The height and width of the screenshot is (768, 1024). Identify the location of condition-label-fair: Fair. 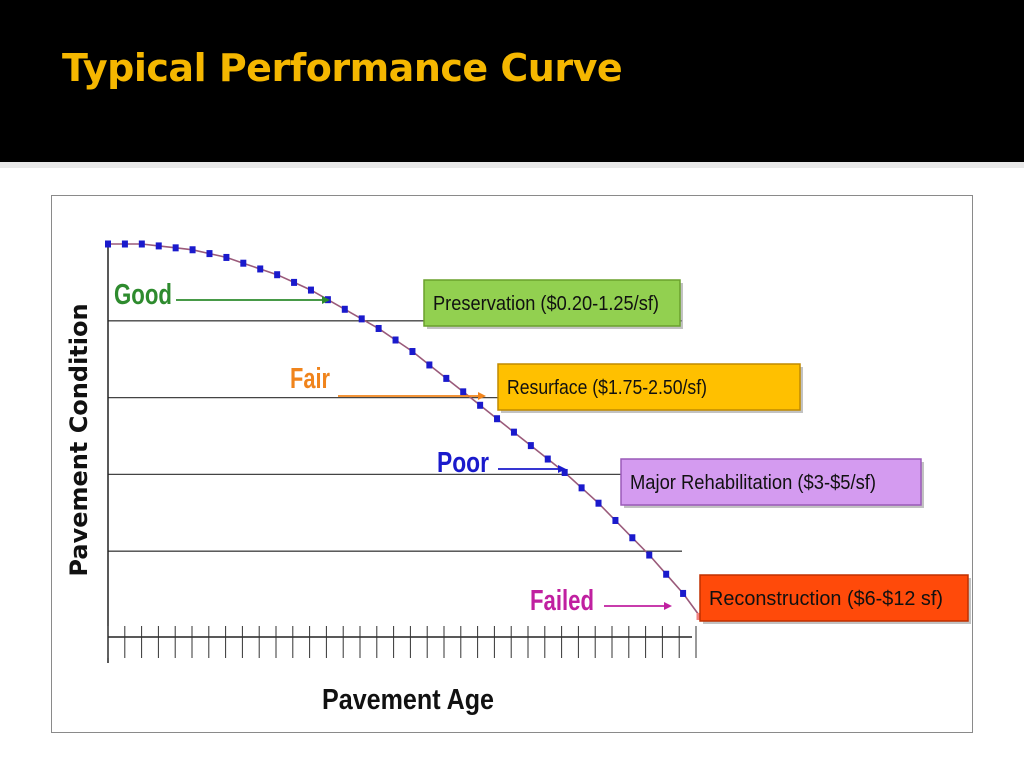
(310, 379).